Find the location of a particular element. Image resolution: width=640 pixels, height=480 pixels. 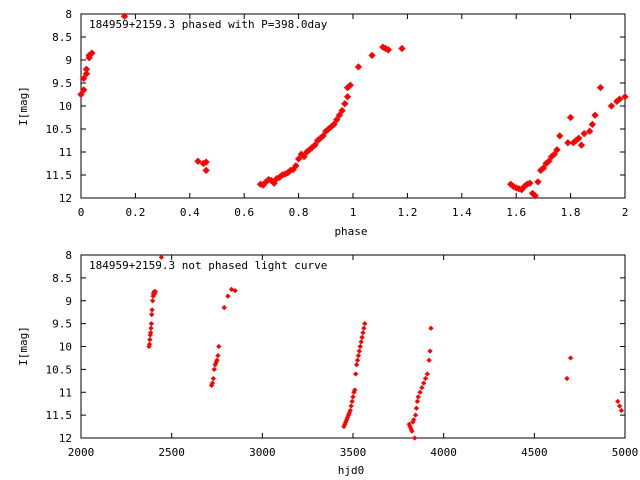

phased-x-tick-label: 1.6 is located at coordinates (516, 212).